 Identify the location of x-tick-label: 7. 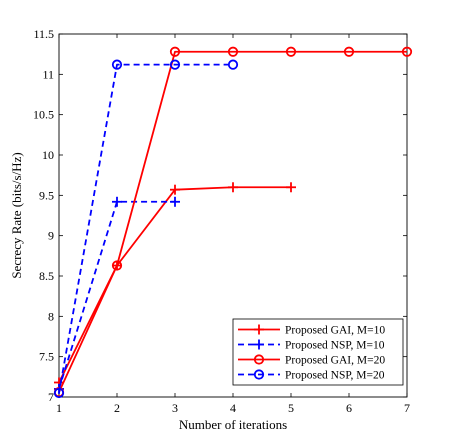
(407, 408).